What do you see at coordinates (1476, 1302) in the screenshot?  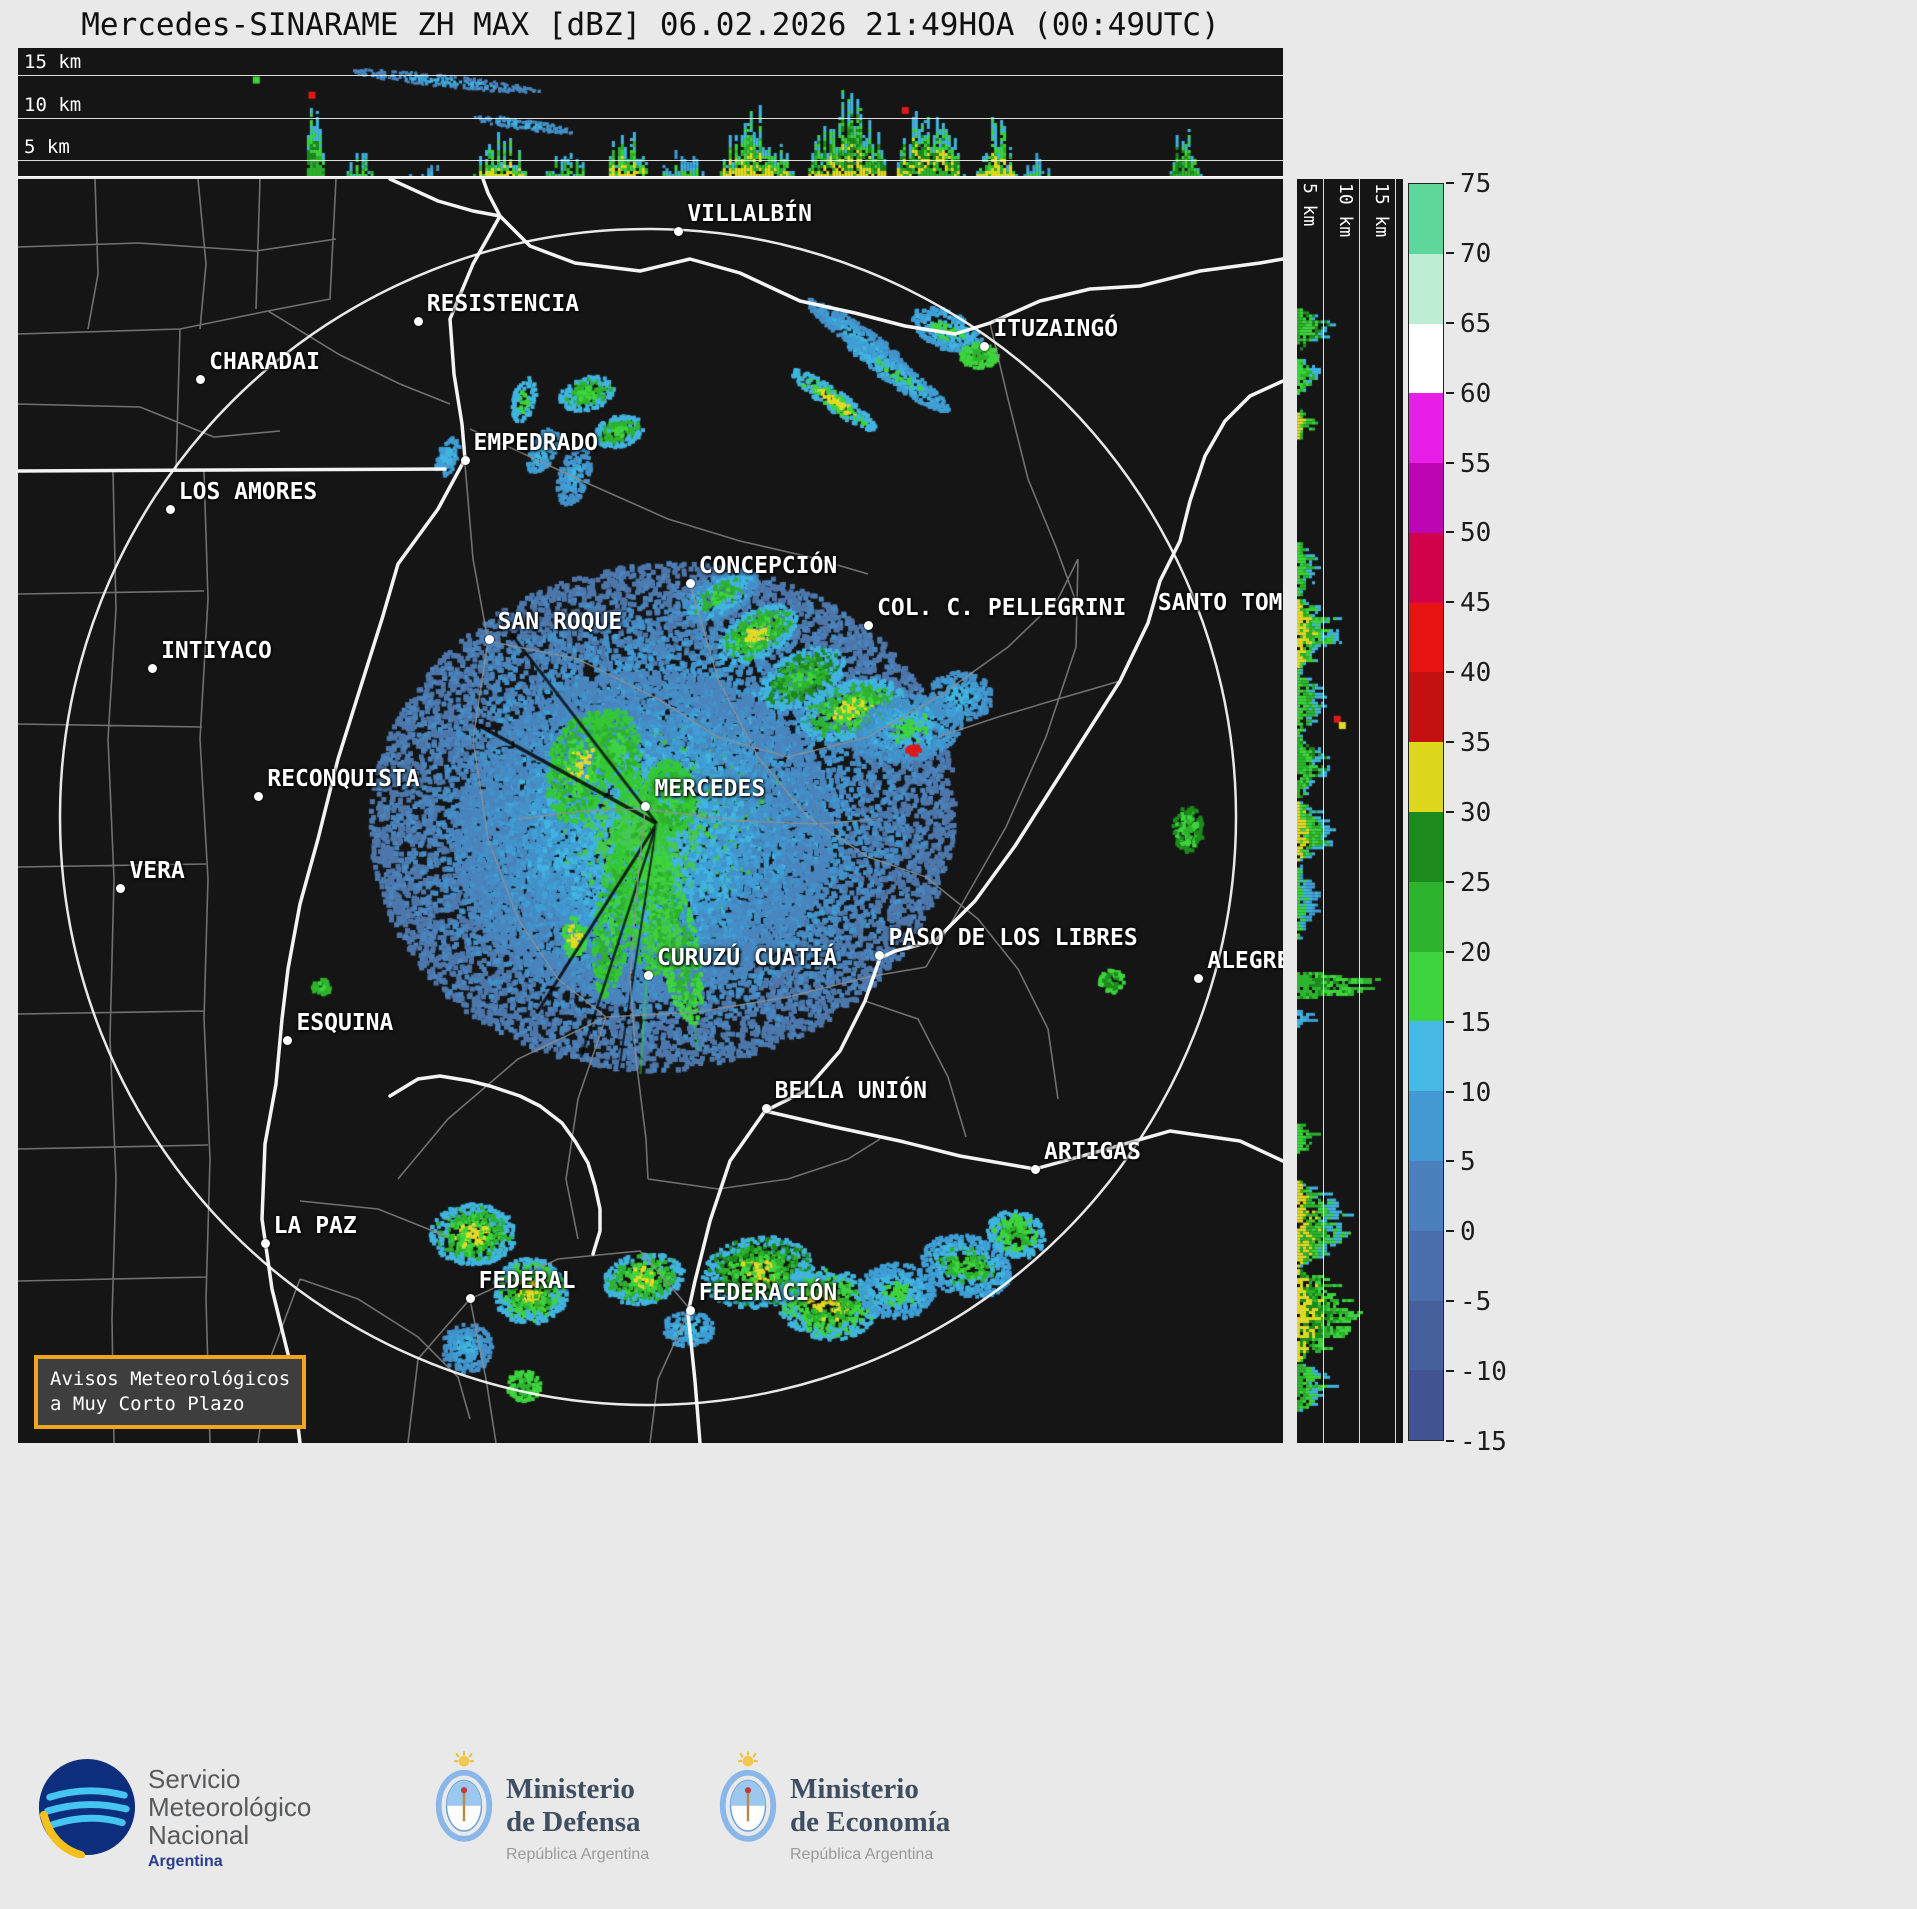 I see `colorbar-tick-label: -5` at bounding box center [1476, 1302].